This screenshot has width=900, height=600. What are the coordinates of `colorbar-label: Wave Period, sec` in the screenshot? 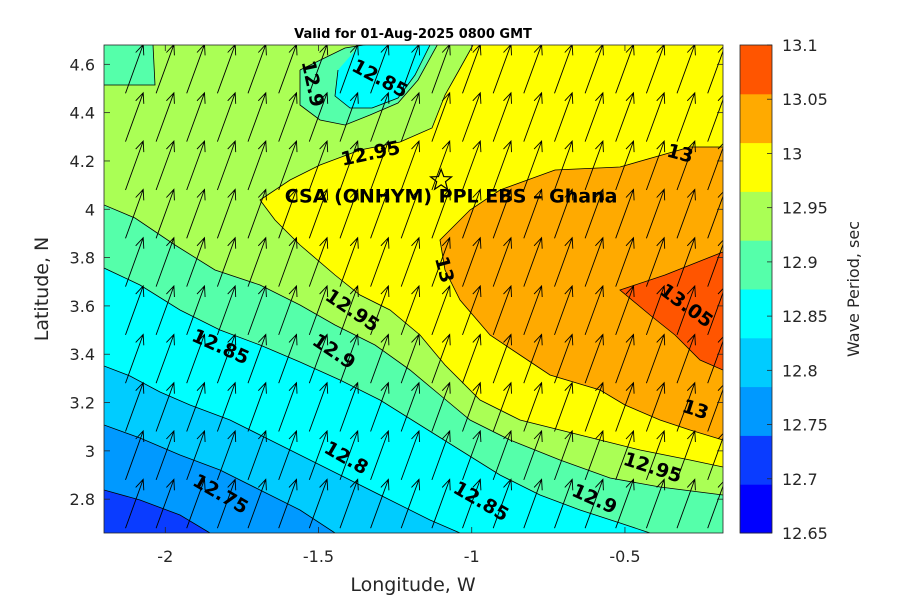 It's located at (853, 289).